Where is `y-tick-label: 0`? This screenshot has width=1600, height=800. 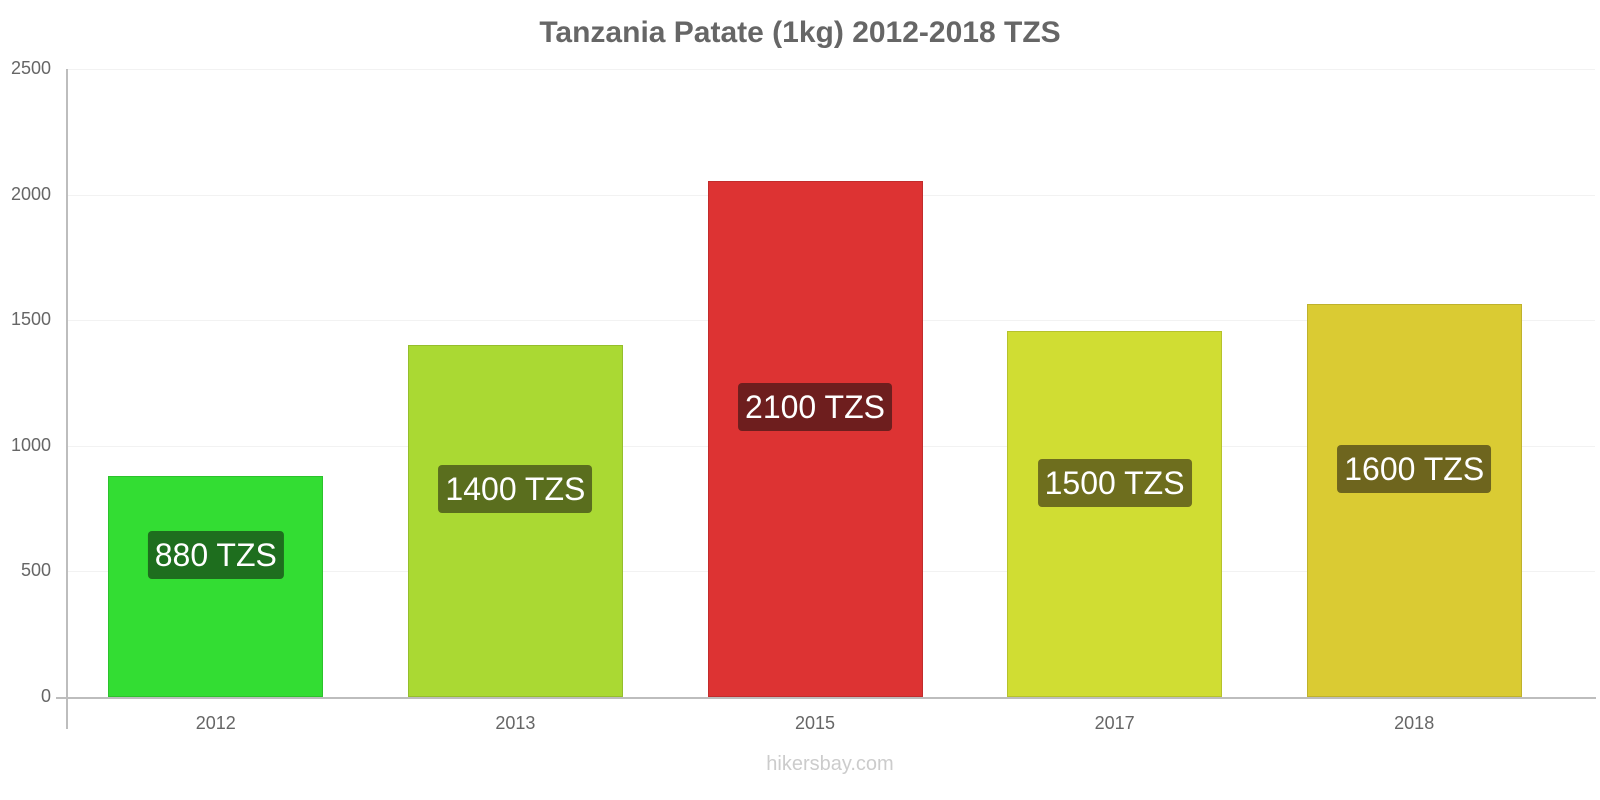 y-tick-label: 0 is located at coordinates (45, 696).